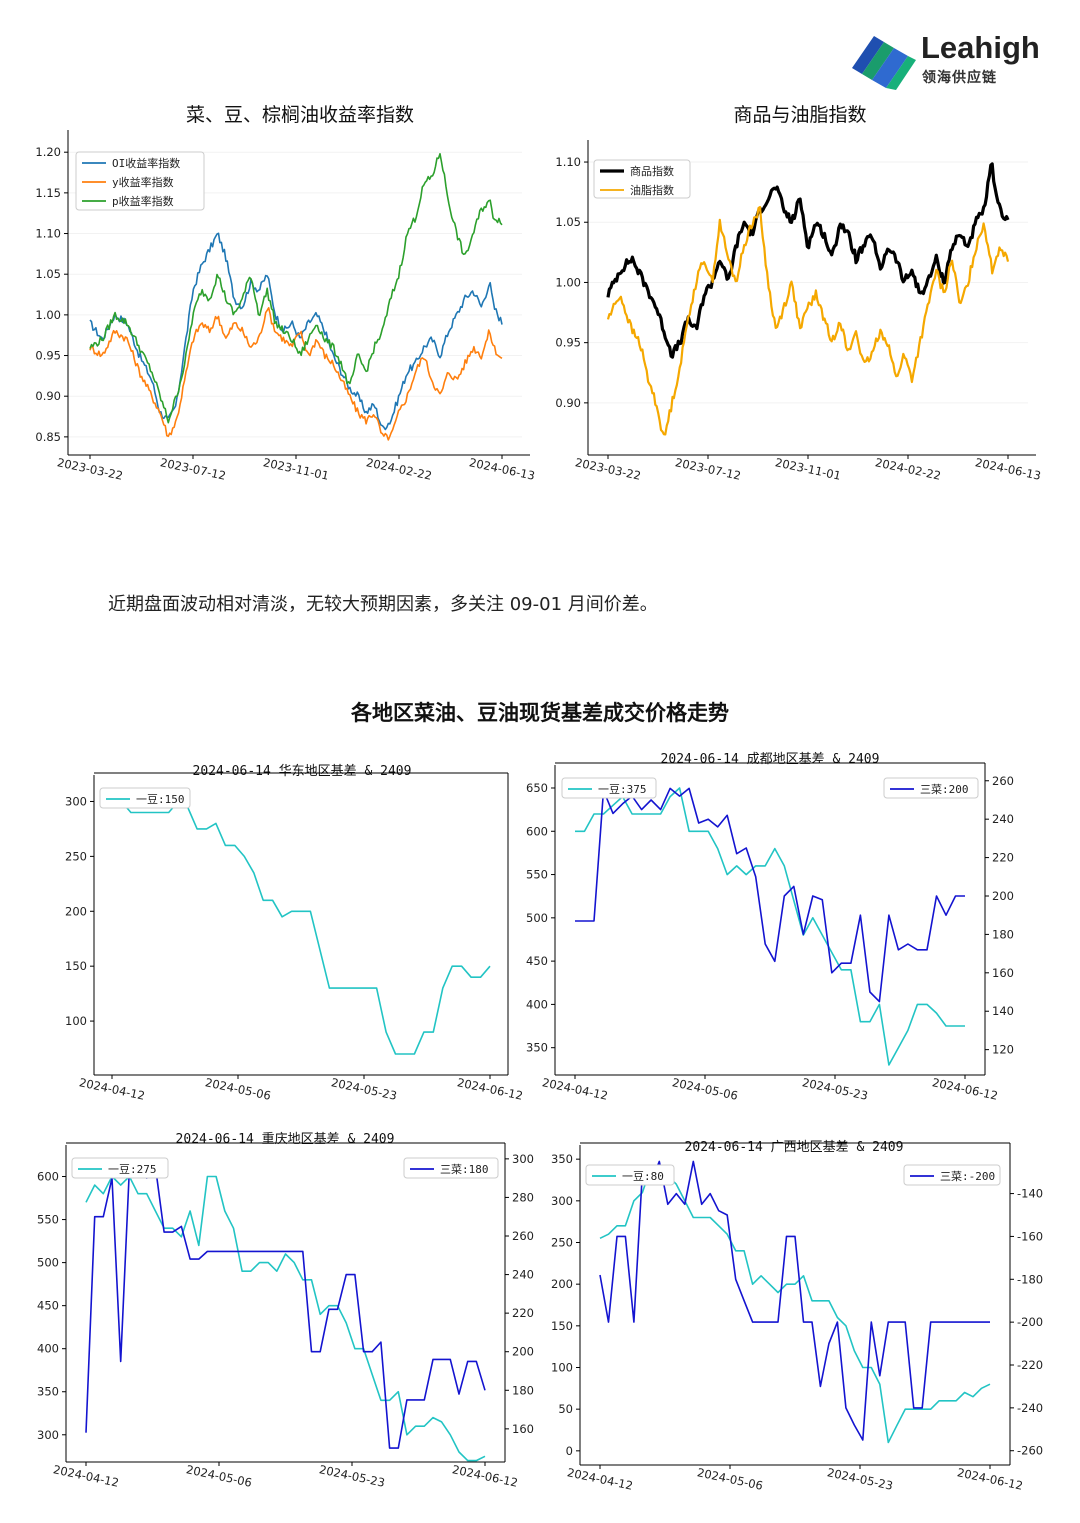  What do you see at coordinates (643, 1176) in the screenshot?
I see `legend-label: 一豆:80` at bounding box center [643, 1176].